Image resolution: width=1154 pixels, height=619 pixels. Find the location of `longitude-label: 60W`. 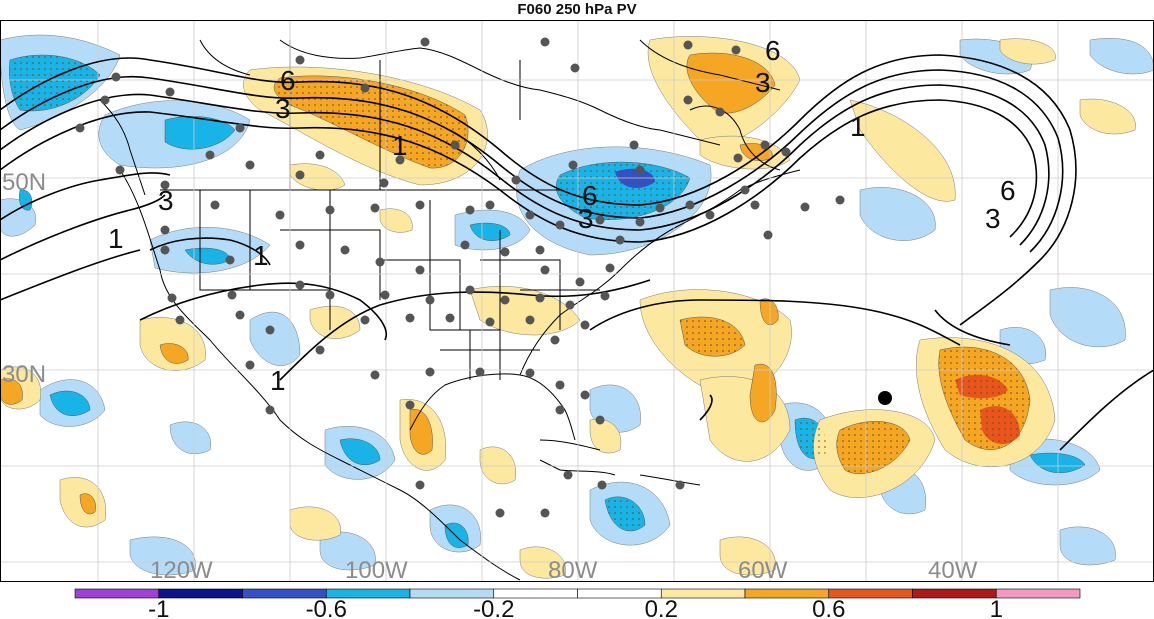

longitude-label: 60W is located at coordinates (763, 570).